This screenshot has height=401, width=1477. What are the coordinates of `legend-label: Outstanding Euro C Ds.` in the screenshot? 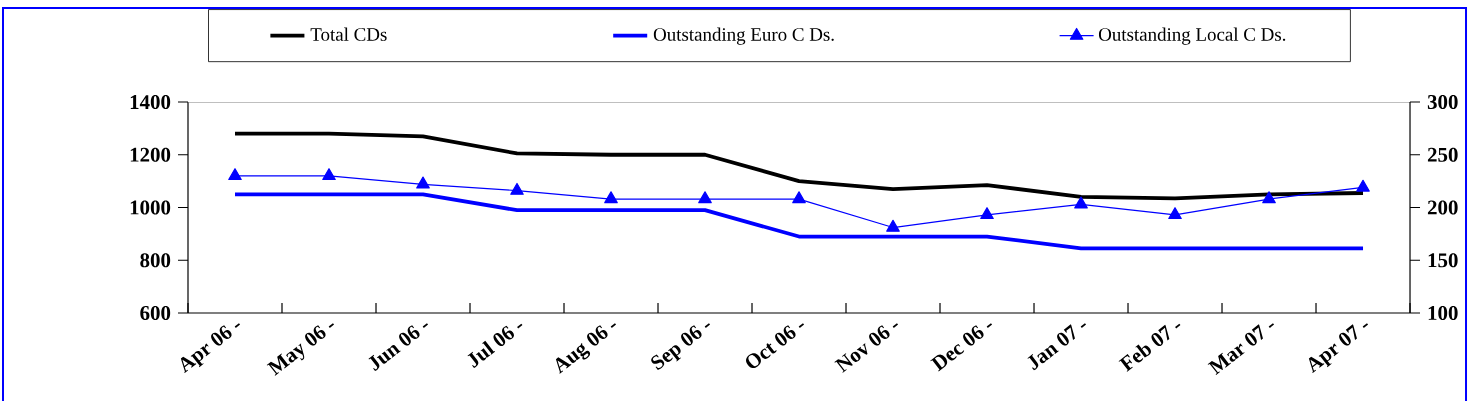 It's located at (743, 36).